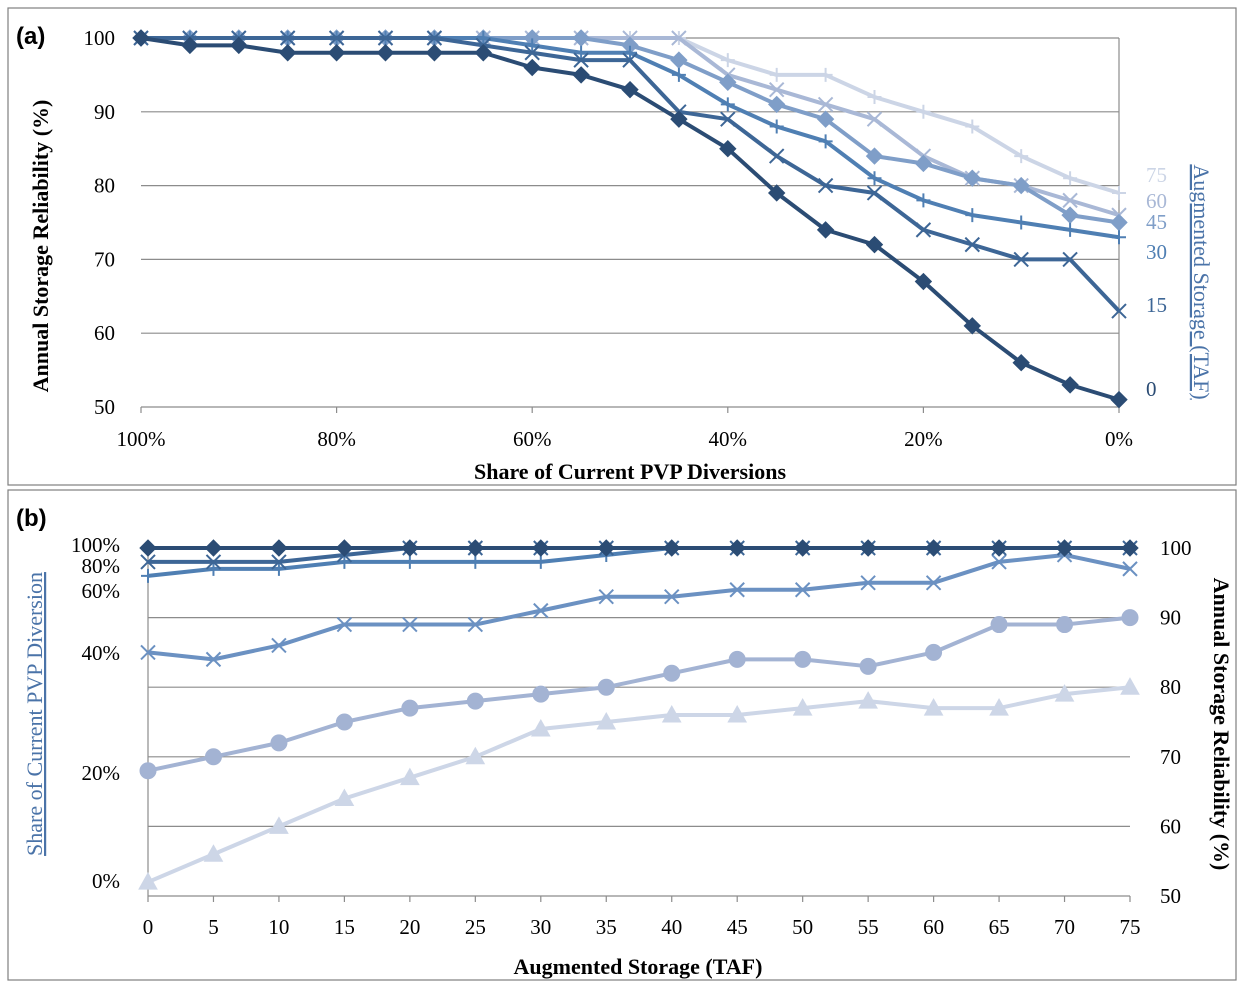 This screenshot has width=1244, height=984. I want to click on panel-a-series-end-label: 15, so click(1156, 305).